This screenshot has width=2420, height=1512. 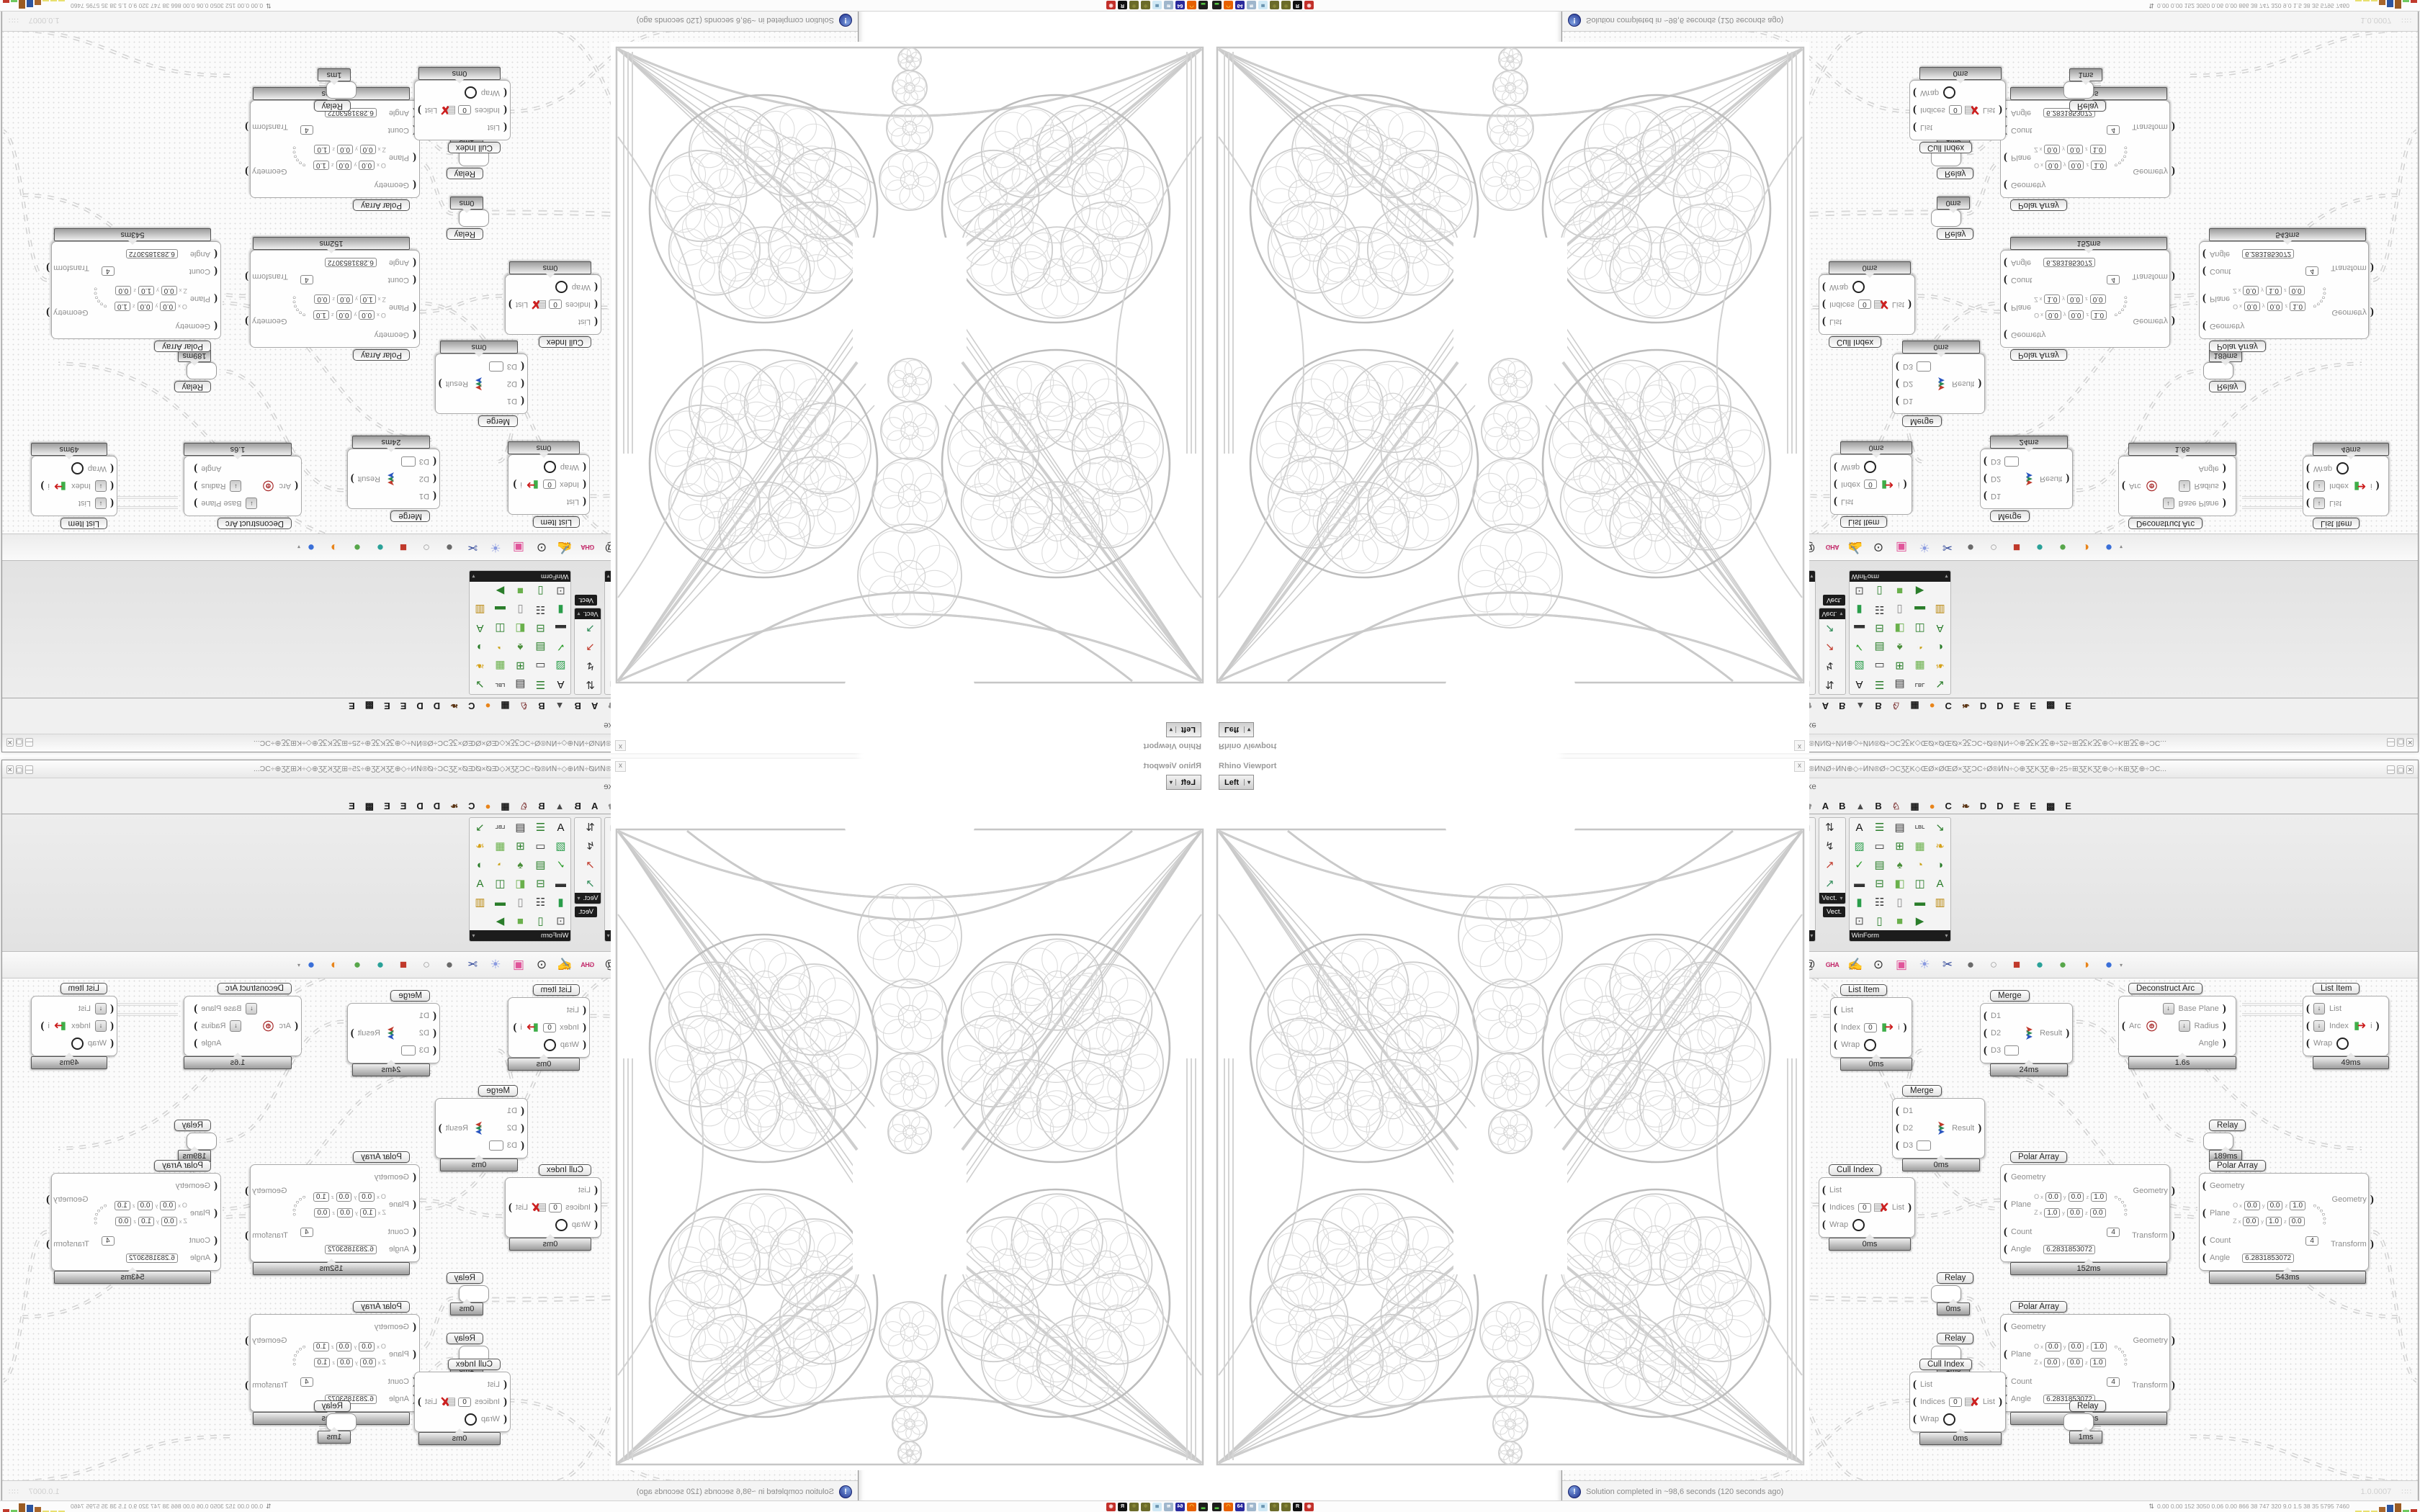 I want to click on console-app-icon: ▂, so click(x=1203, y=1506).